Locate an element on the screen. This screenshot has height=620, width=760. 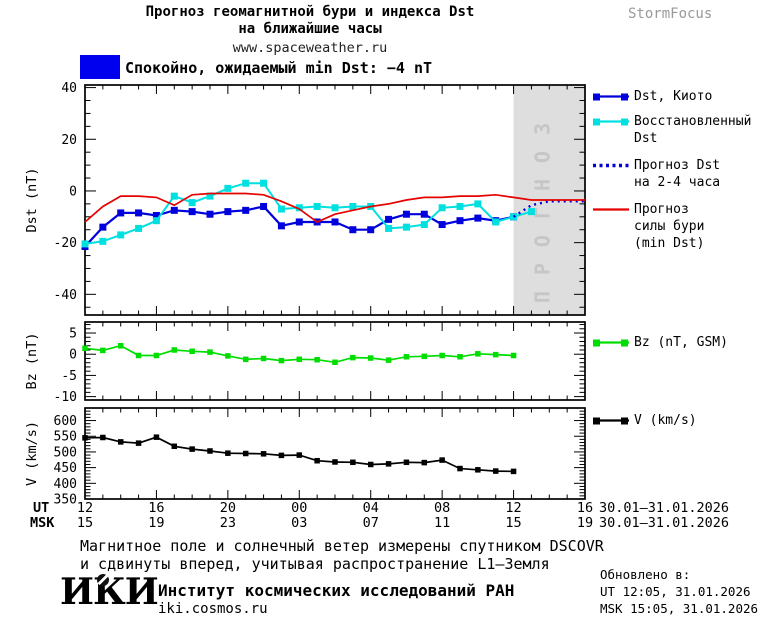
y-tick-label: 40 is located at coordinates (69, 88).